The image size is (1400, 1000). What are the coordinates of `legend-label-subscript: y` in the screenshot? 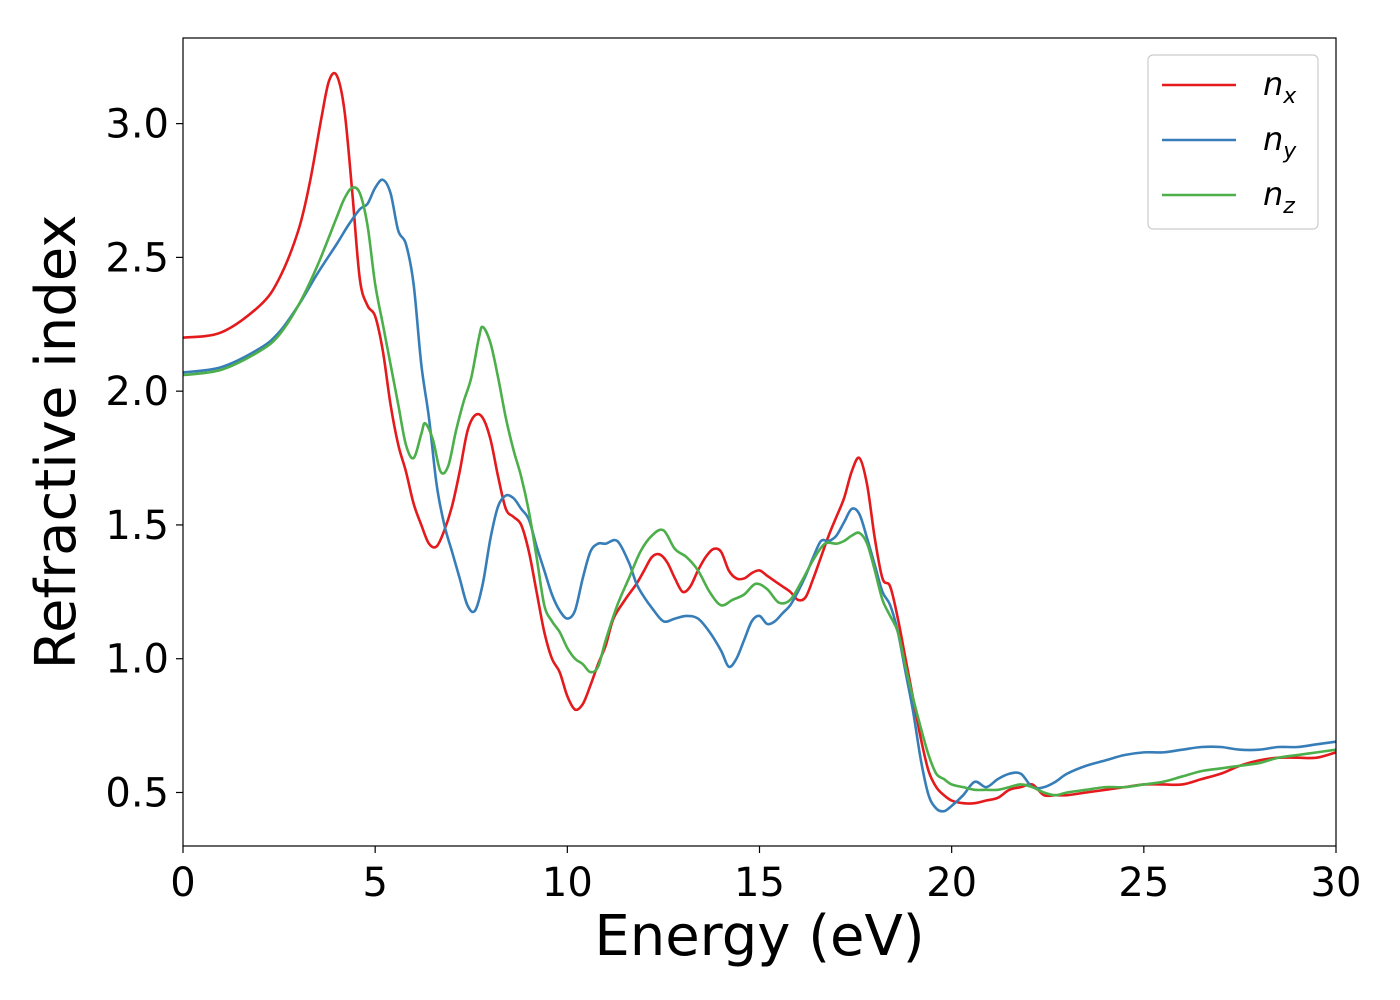 It's located at (1289, 151).